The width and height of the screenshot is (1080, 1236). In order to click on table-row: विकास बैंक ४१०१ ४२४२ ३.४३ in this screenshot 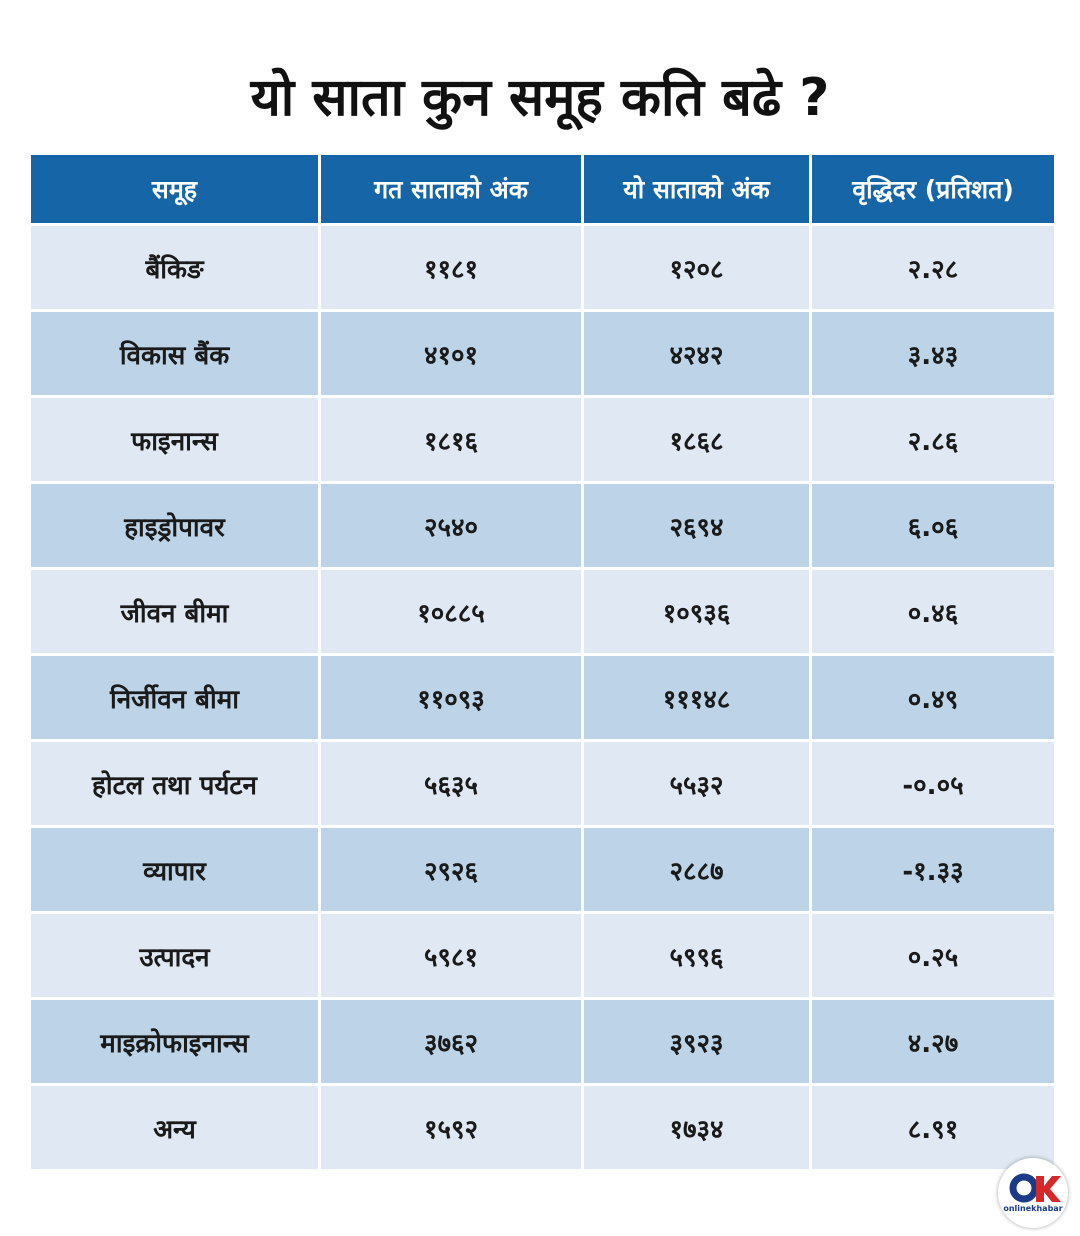, I will do `click(542, 353)`.